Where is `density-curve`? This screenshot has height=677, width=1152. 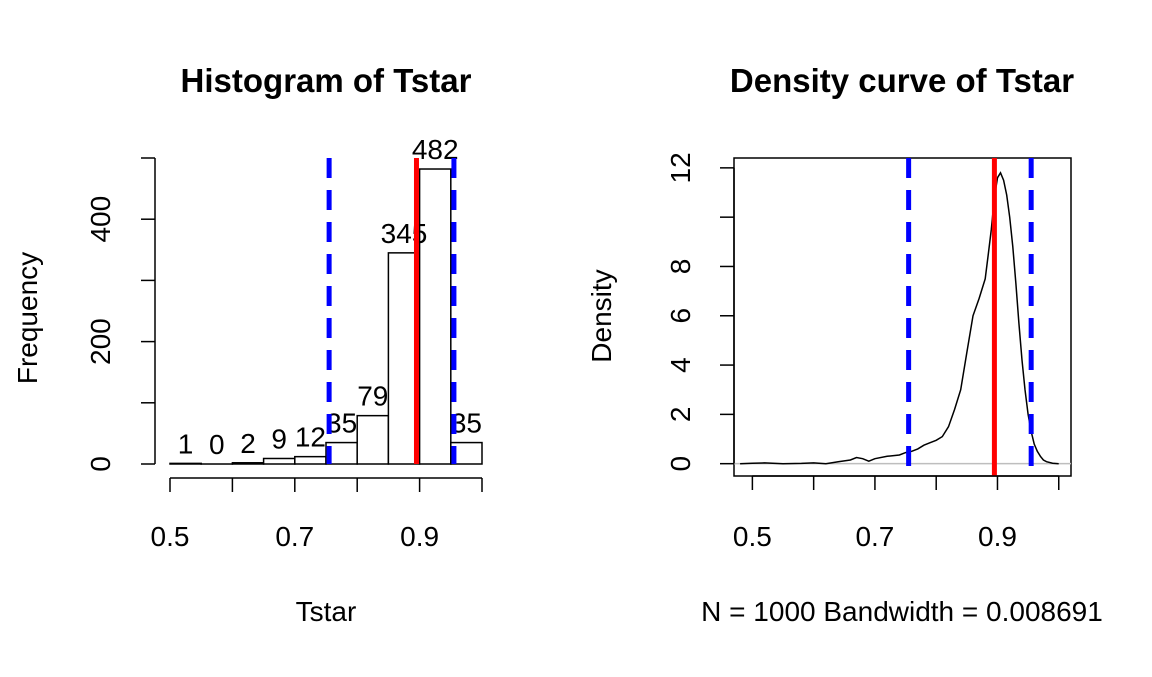
density-curve is located at coordinates (899, 318).